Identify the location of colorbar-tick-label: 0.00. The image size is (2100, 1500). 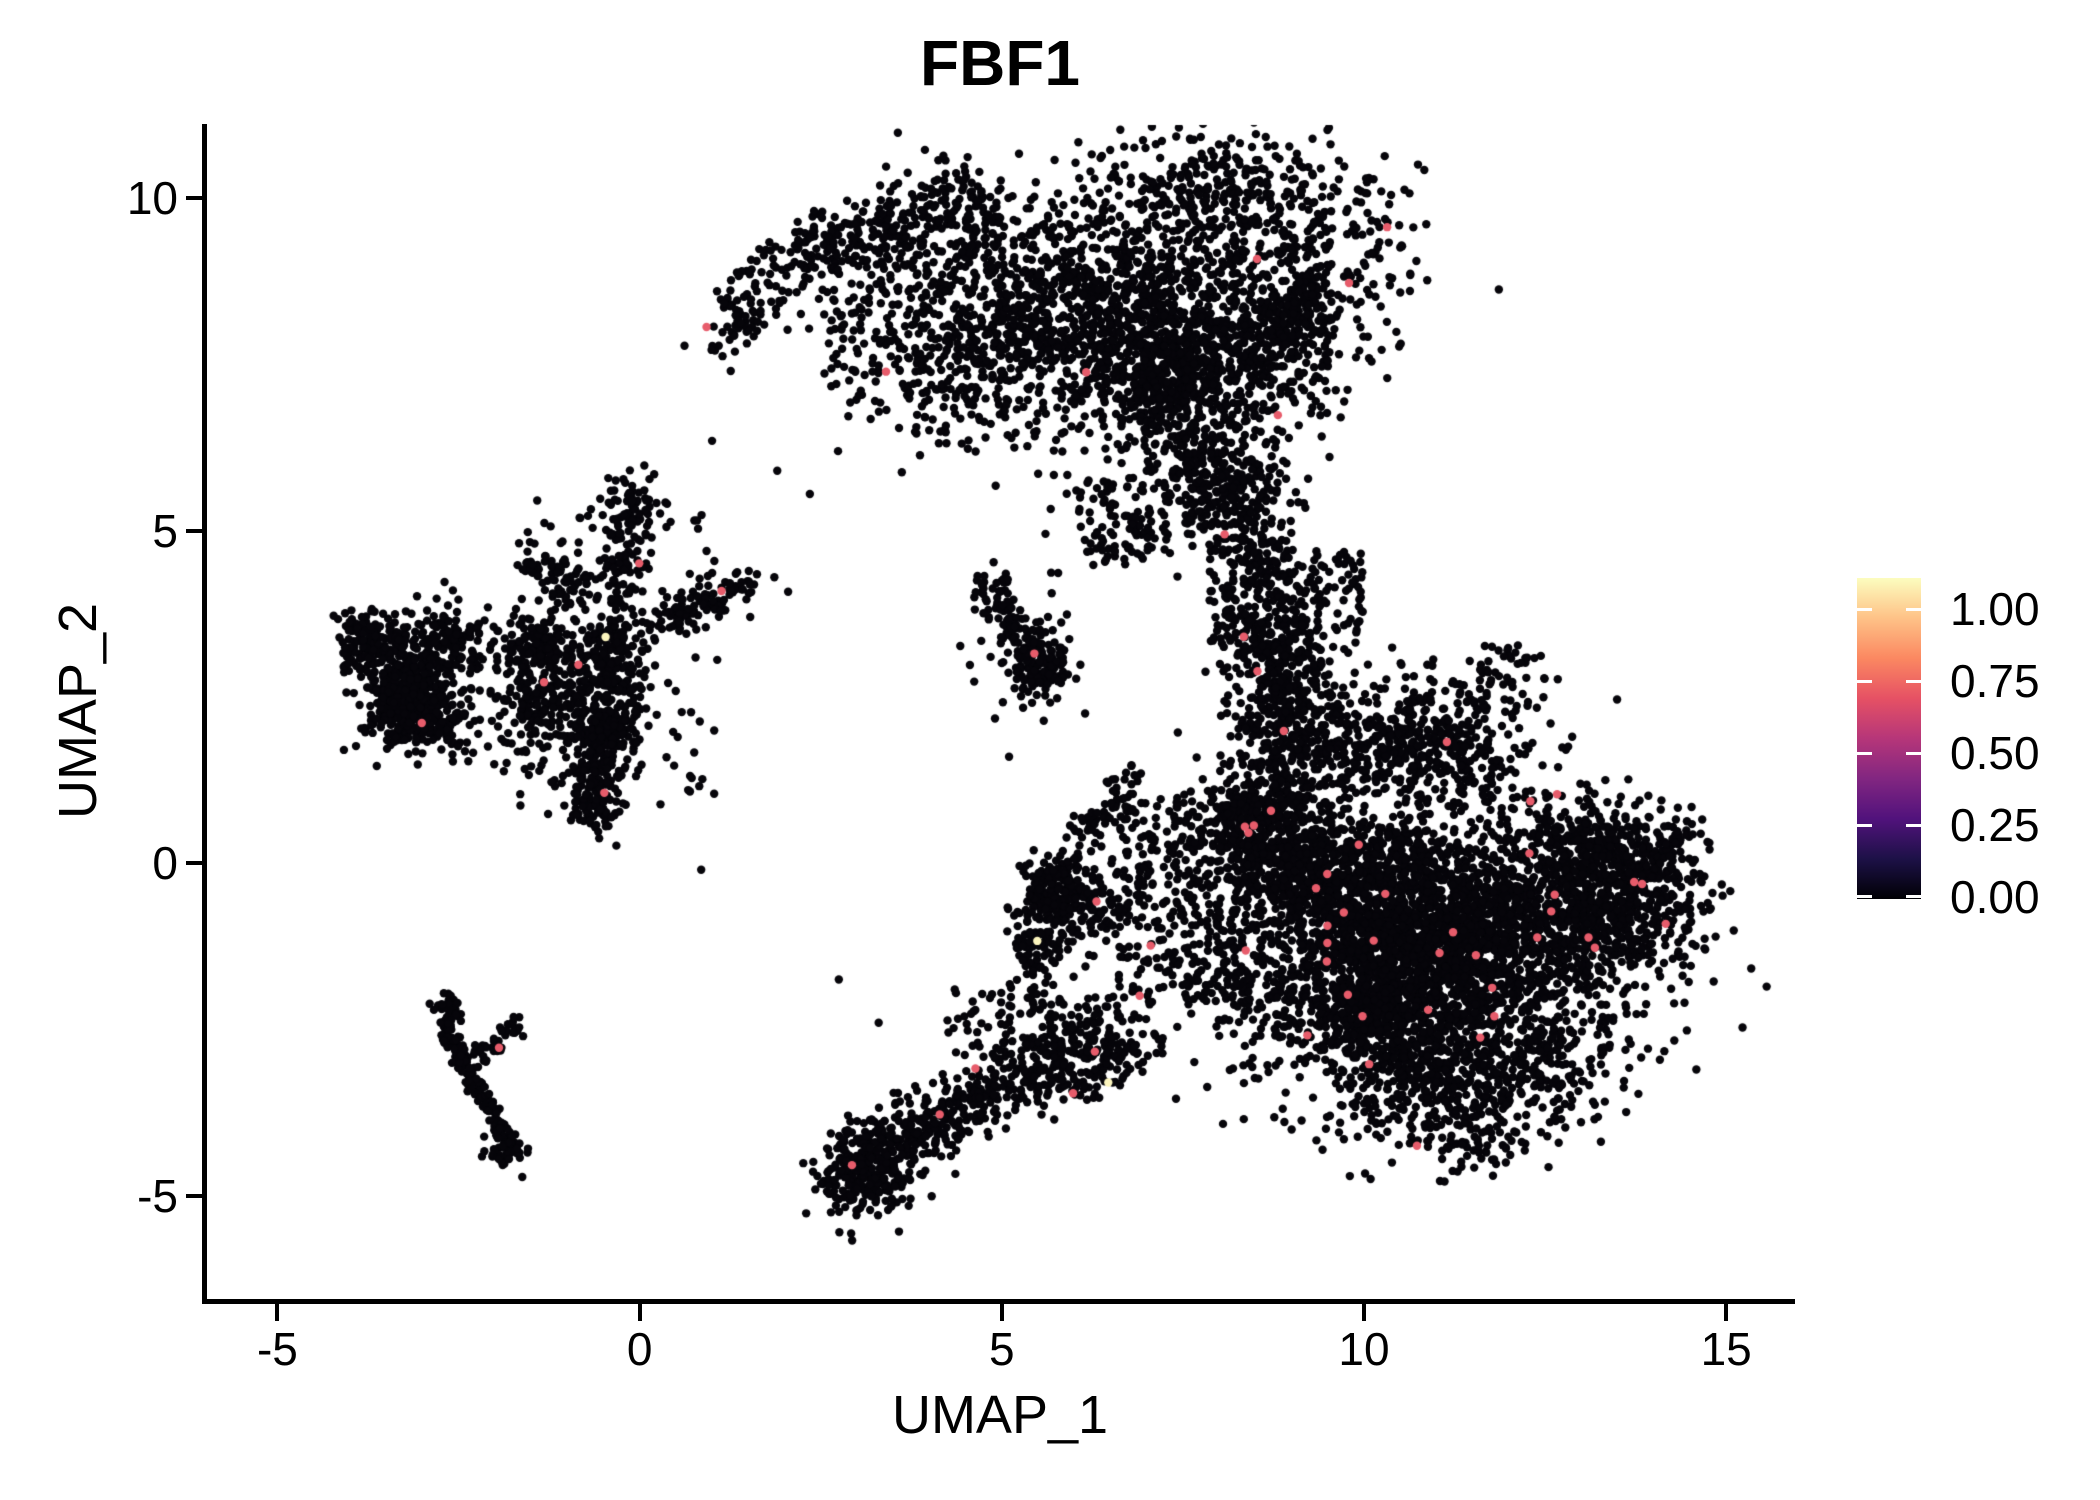
(1995, 896).